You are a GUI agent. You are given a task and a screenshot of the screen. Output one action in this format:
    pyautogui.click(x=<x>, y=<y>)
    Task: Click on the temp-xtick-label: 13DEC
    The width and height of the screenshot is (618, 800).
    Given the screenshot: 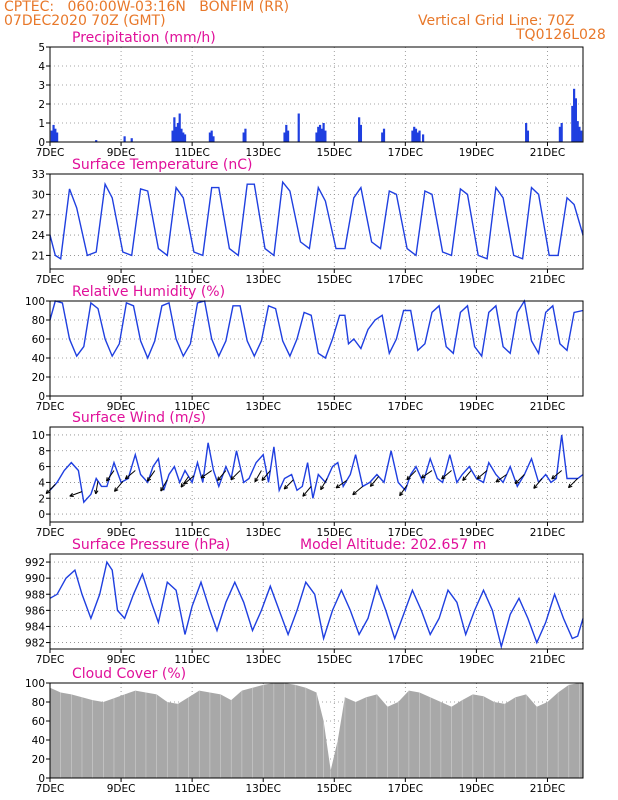 What is the action you would take?
    pyautogui.click(x=262, y=280)
    